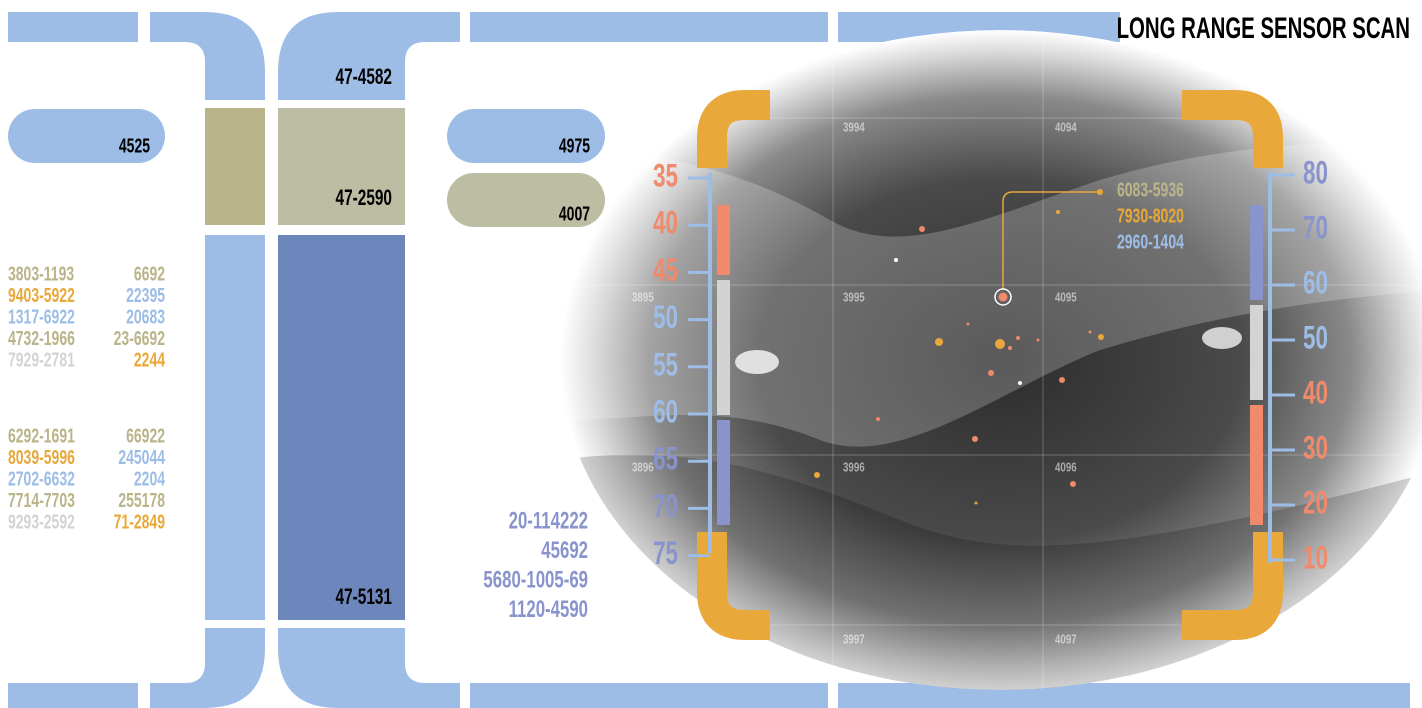 This screenshot has height=708, width=1422. I want to click on target-ring, so click(1003, 297).